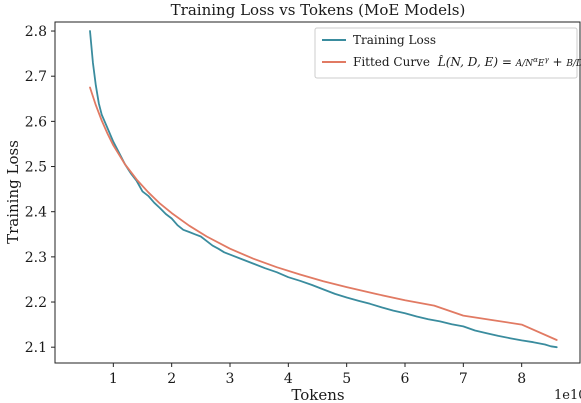 Image resolution: width=581 pixels, height=403 pixels. Describe the element at coordinates (532, 62) in the screenshot. I see `fitted-curve-frac-a: A/NαEγ` at that location.